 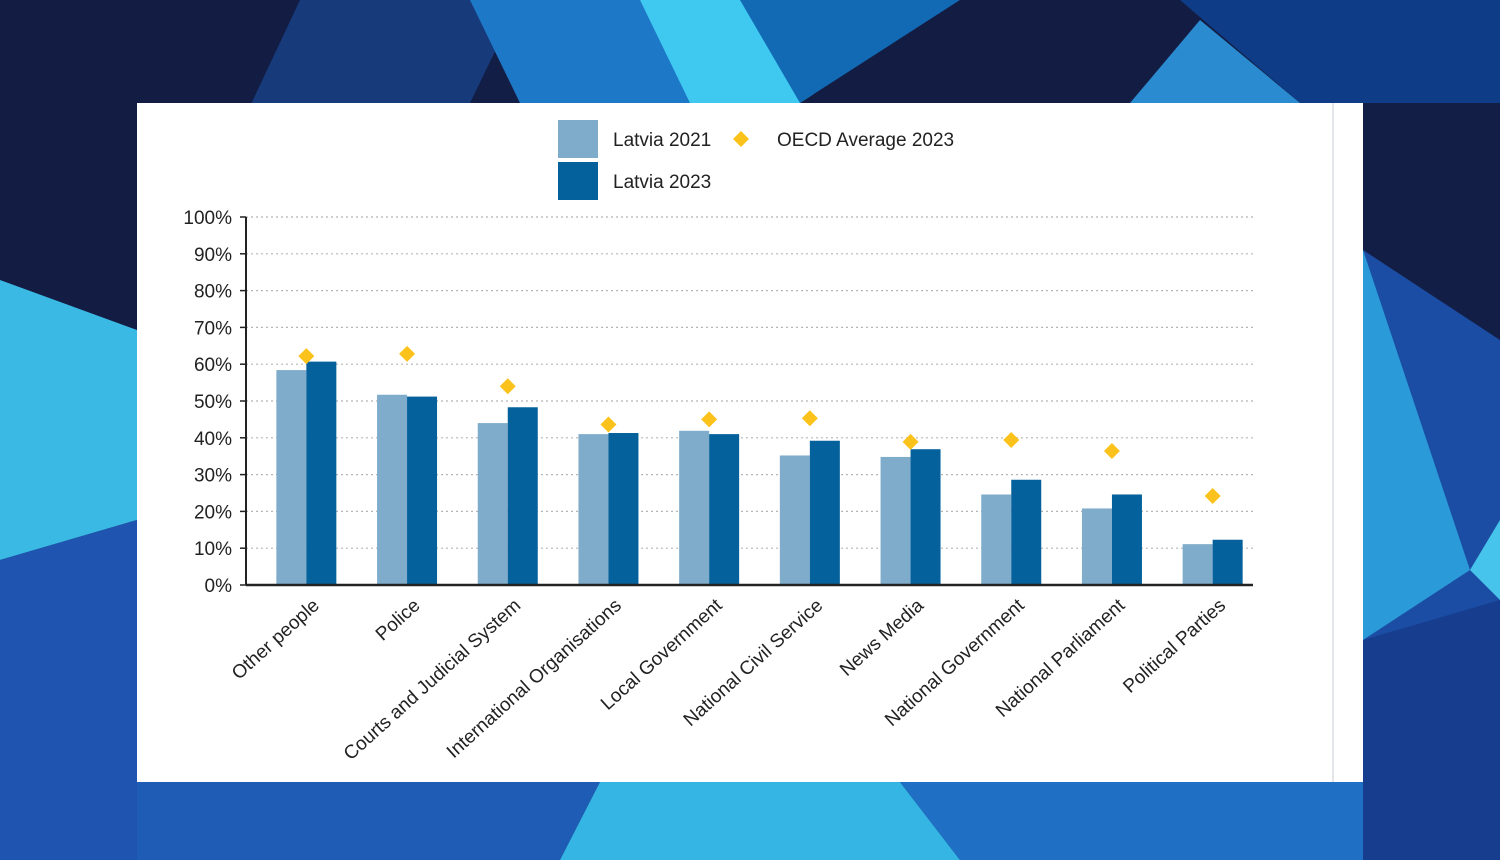 I want to click on y-tick-label: 100%, so click(x=207, y=218).